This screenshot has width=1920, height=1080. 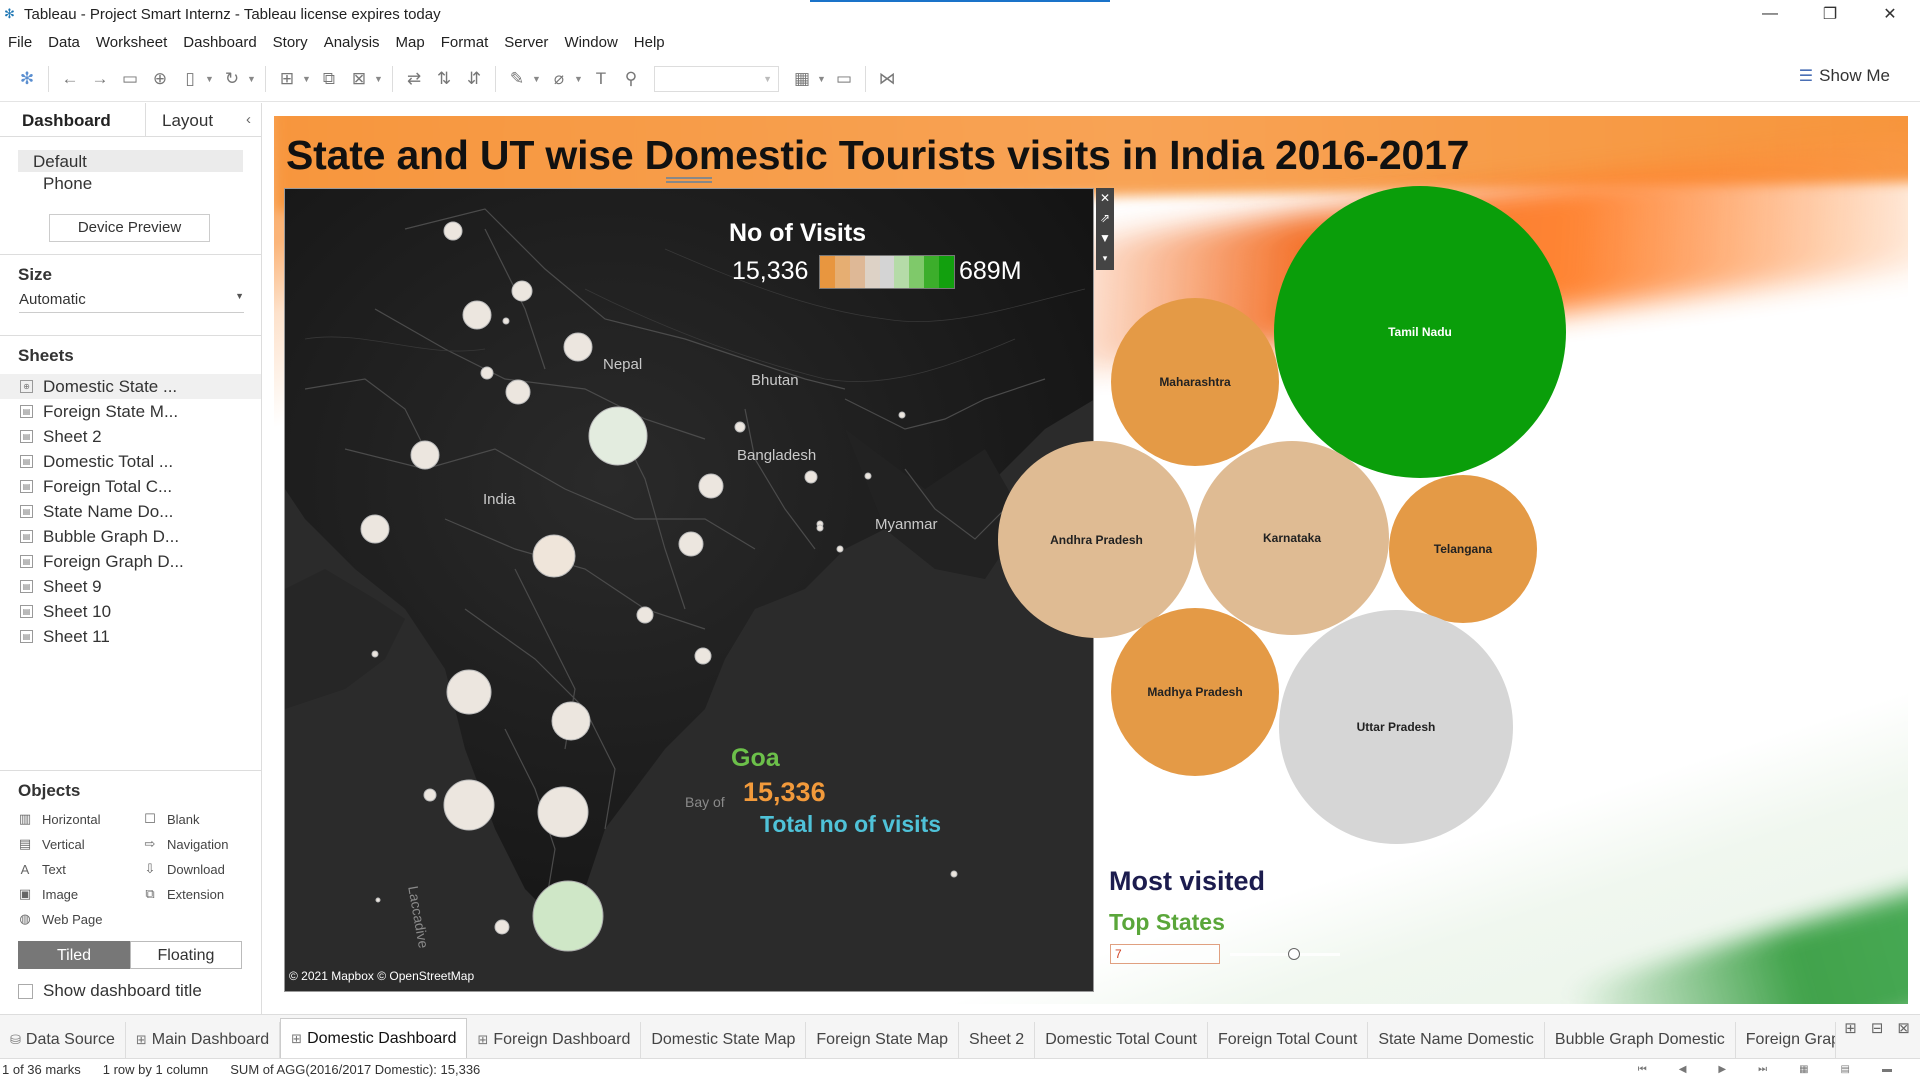 I want to click on filmstrip-icon: ▤, so click(x=1845, y=1069).